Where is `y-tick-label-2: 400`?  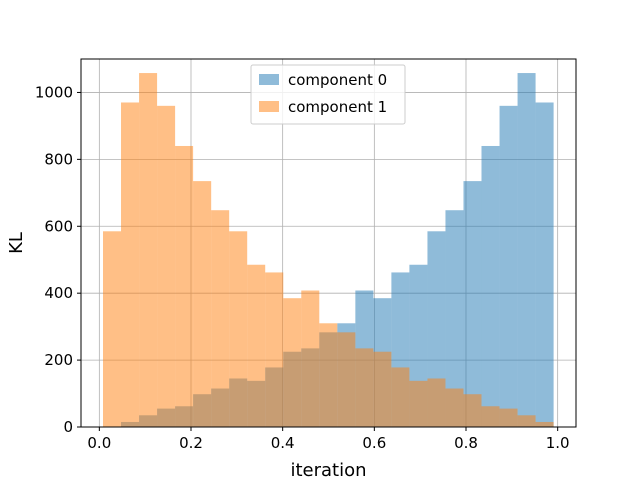
y-tick-label-2: 400 is located at coordinates (58, 293).